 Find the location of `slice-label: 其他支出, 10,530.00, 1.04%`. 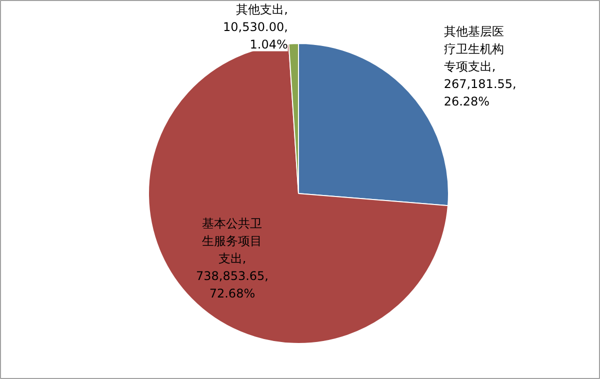

slice-label: 其他支出, 10,530.00, 1.04% is located at coordinates (255, 27).